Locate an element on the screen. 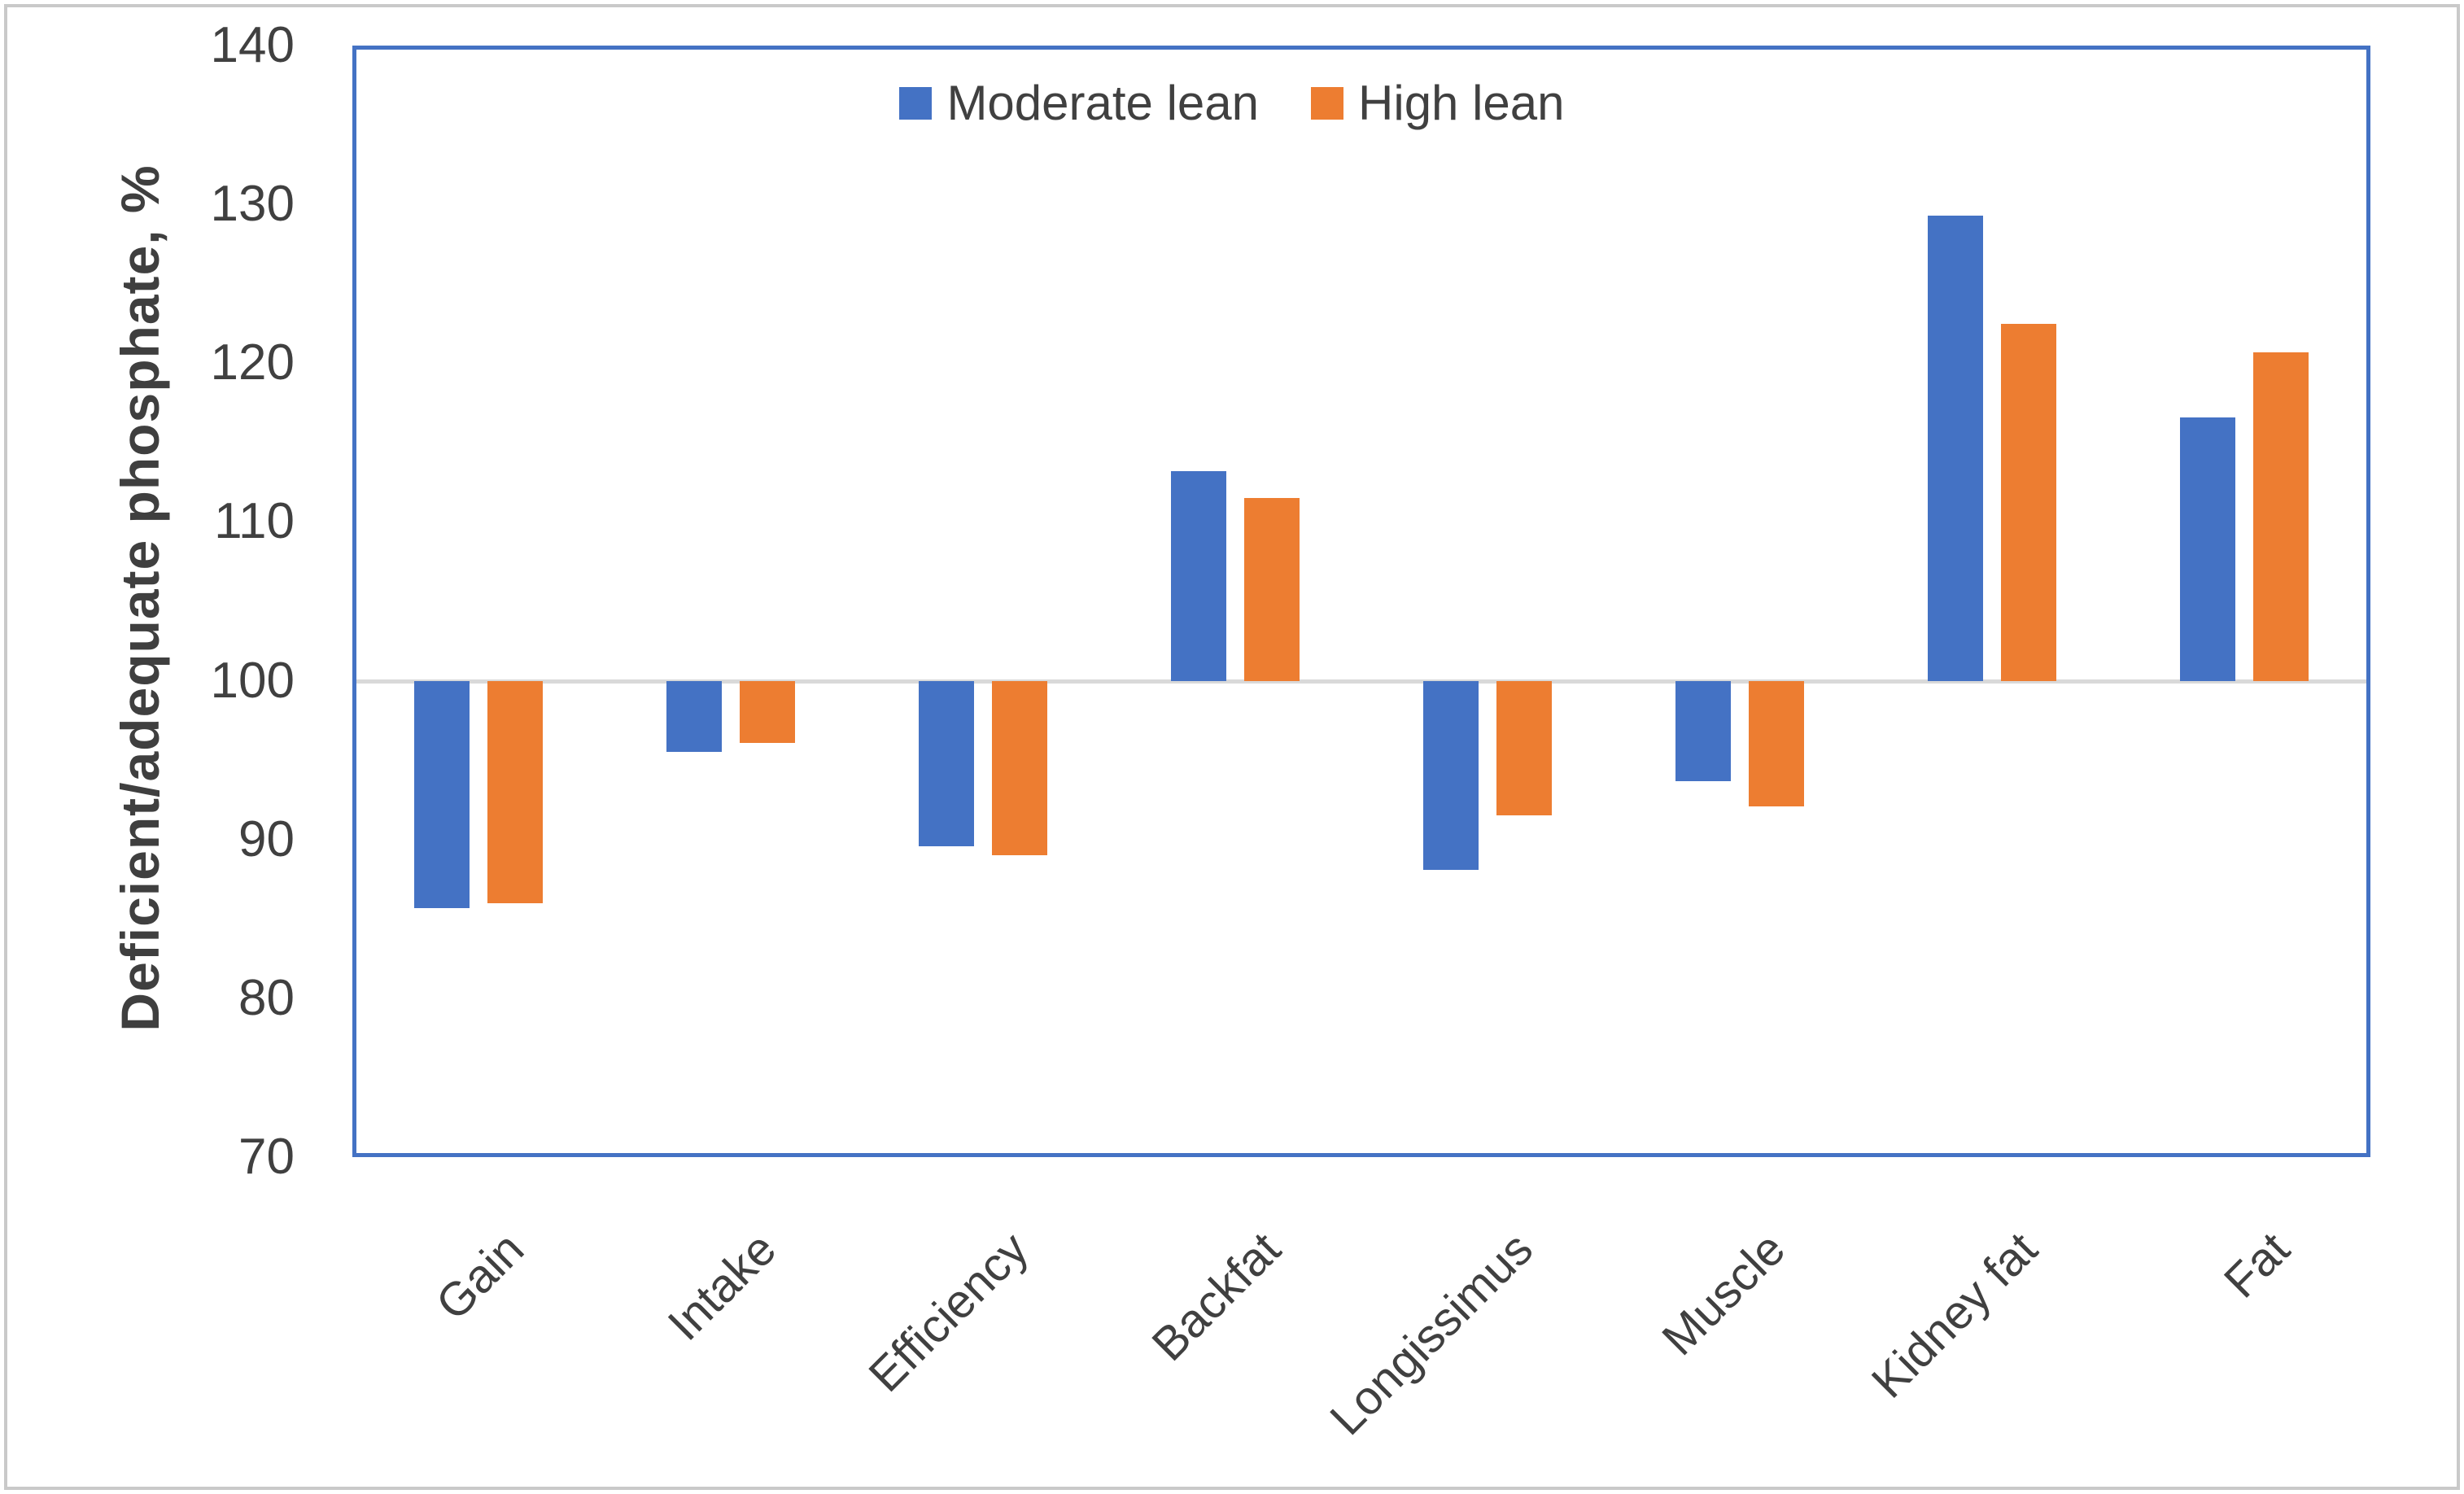 Image resolution: width=2464 pixels, height=1494 pixels. x-label-backfat: Backfat is located at coordinates (1216, 1296).